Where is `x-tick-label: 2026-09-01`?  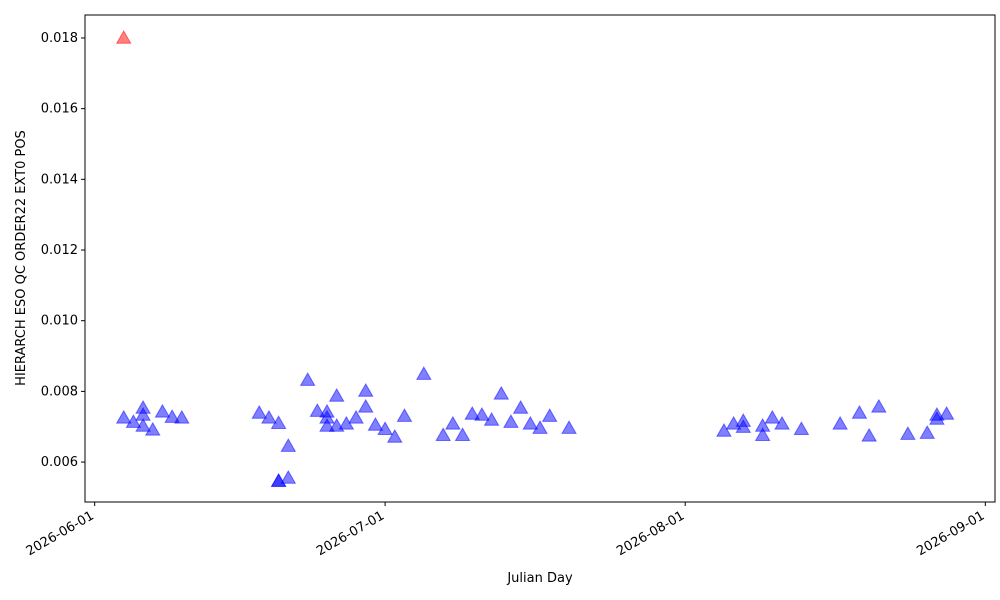
x-tick-label: 2026-09-01 is located at coordinates (950, 533).